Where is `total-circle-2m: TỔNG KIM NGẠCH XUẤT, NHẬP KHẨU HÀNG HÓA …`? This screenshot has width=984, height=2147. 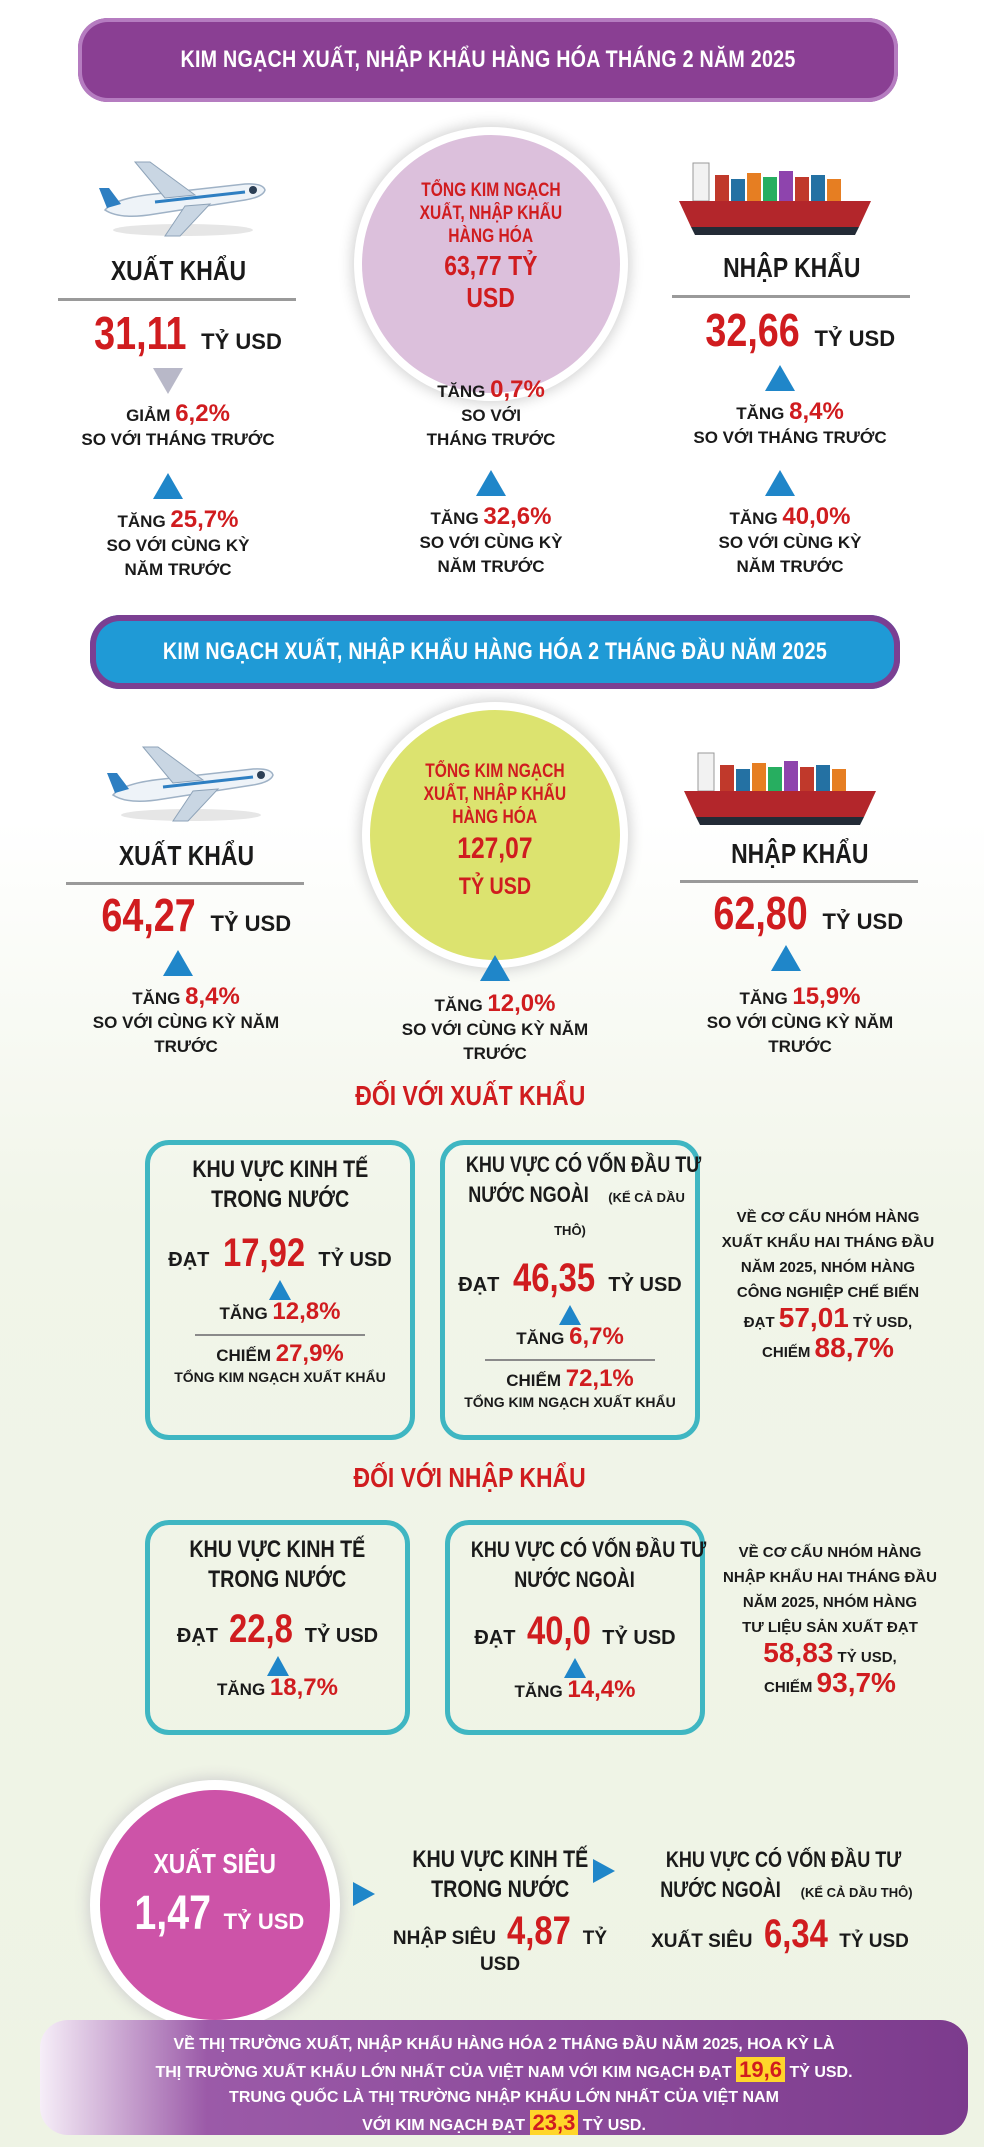 total-circle-2m: TỔNG KIM NGẠCH XUẤT, NHẬP KHẨU HÀNG HÓA … is located at coordinates (495, 835).